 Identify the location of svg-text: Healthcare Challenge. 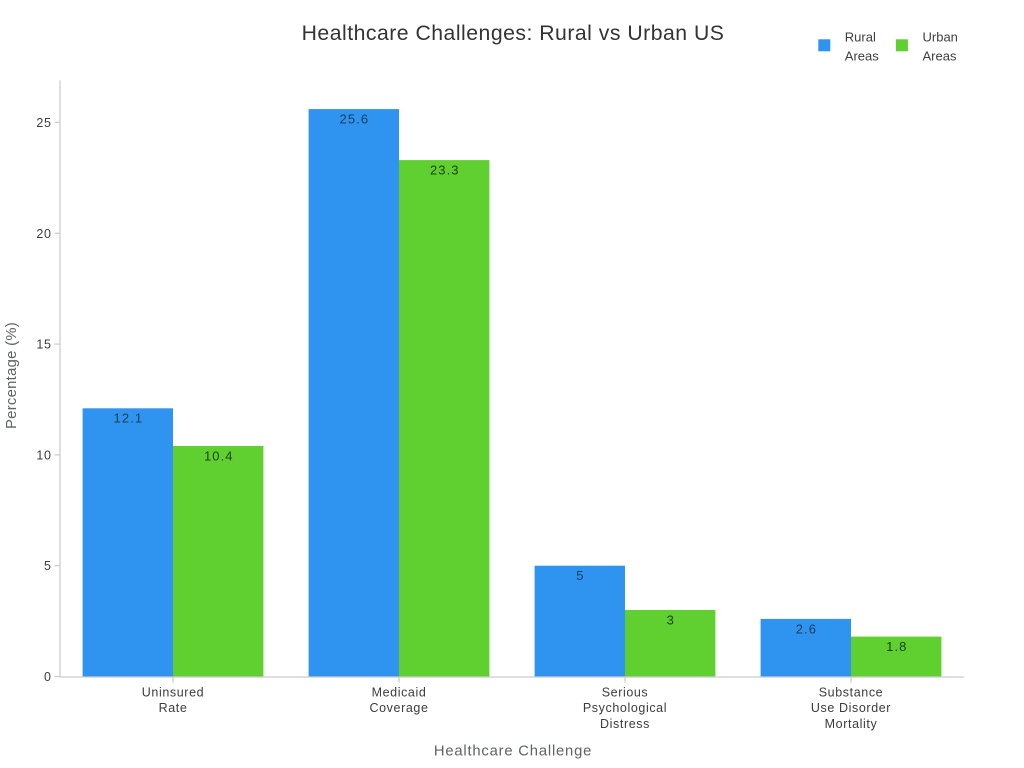
(513, 752).